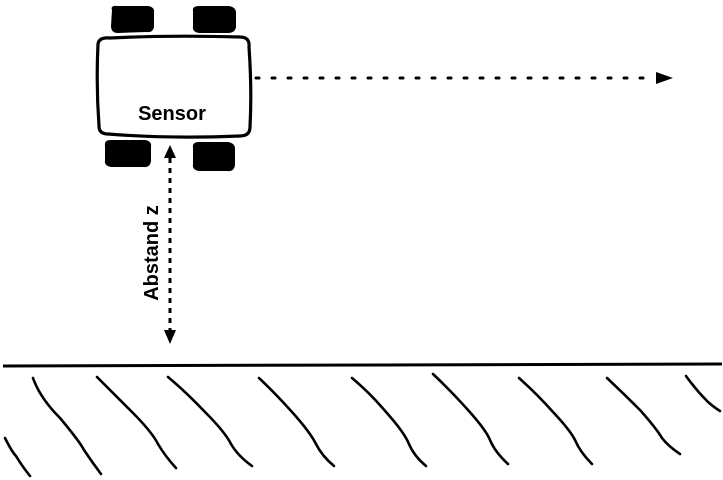  I want to click on wheel-top-right, so click(214, 19).